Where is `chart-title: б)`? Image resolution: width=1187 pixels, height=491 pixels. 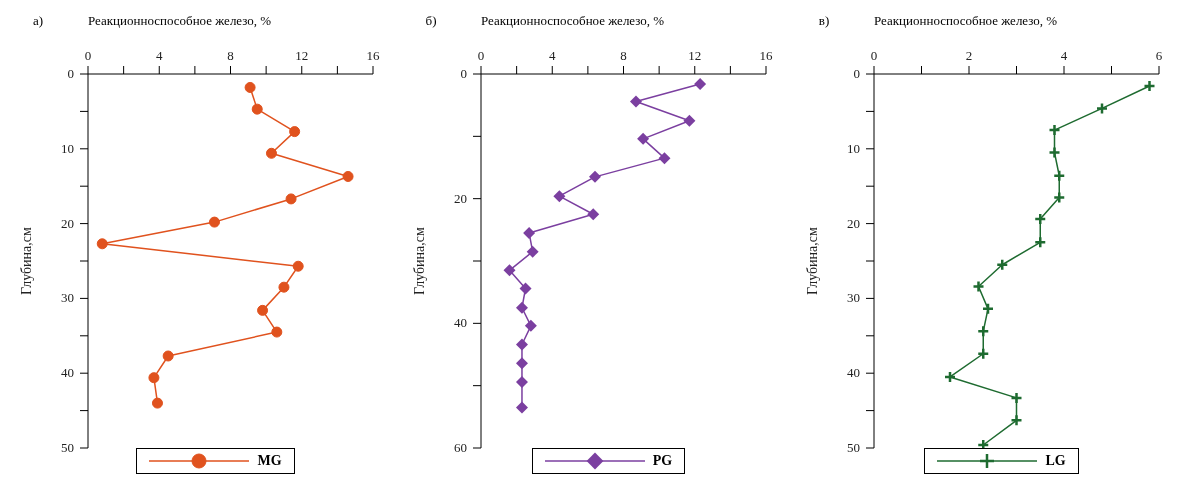
chart-title: б) is located at coordinates (431, 21).